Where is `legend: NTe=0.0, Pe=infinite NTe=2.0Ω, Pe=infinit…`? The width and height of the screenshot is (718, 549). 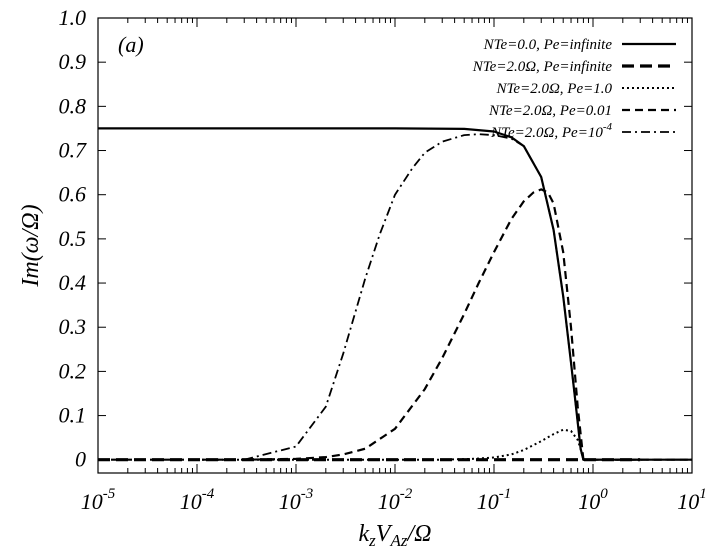
legend: NTe=0.0, Pe=infinite NTe=2.0Ω, Pe=infinit… is located at coordinates (574, 89).